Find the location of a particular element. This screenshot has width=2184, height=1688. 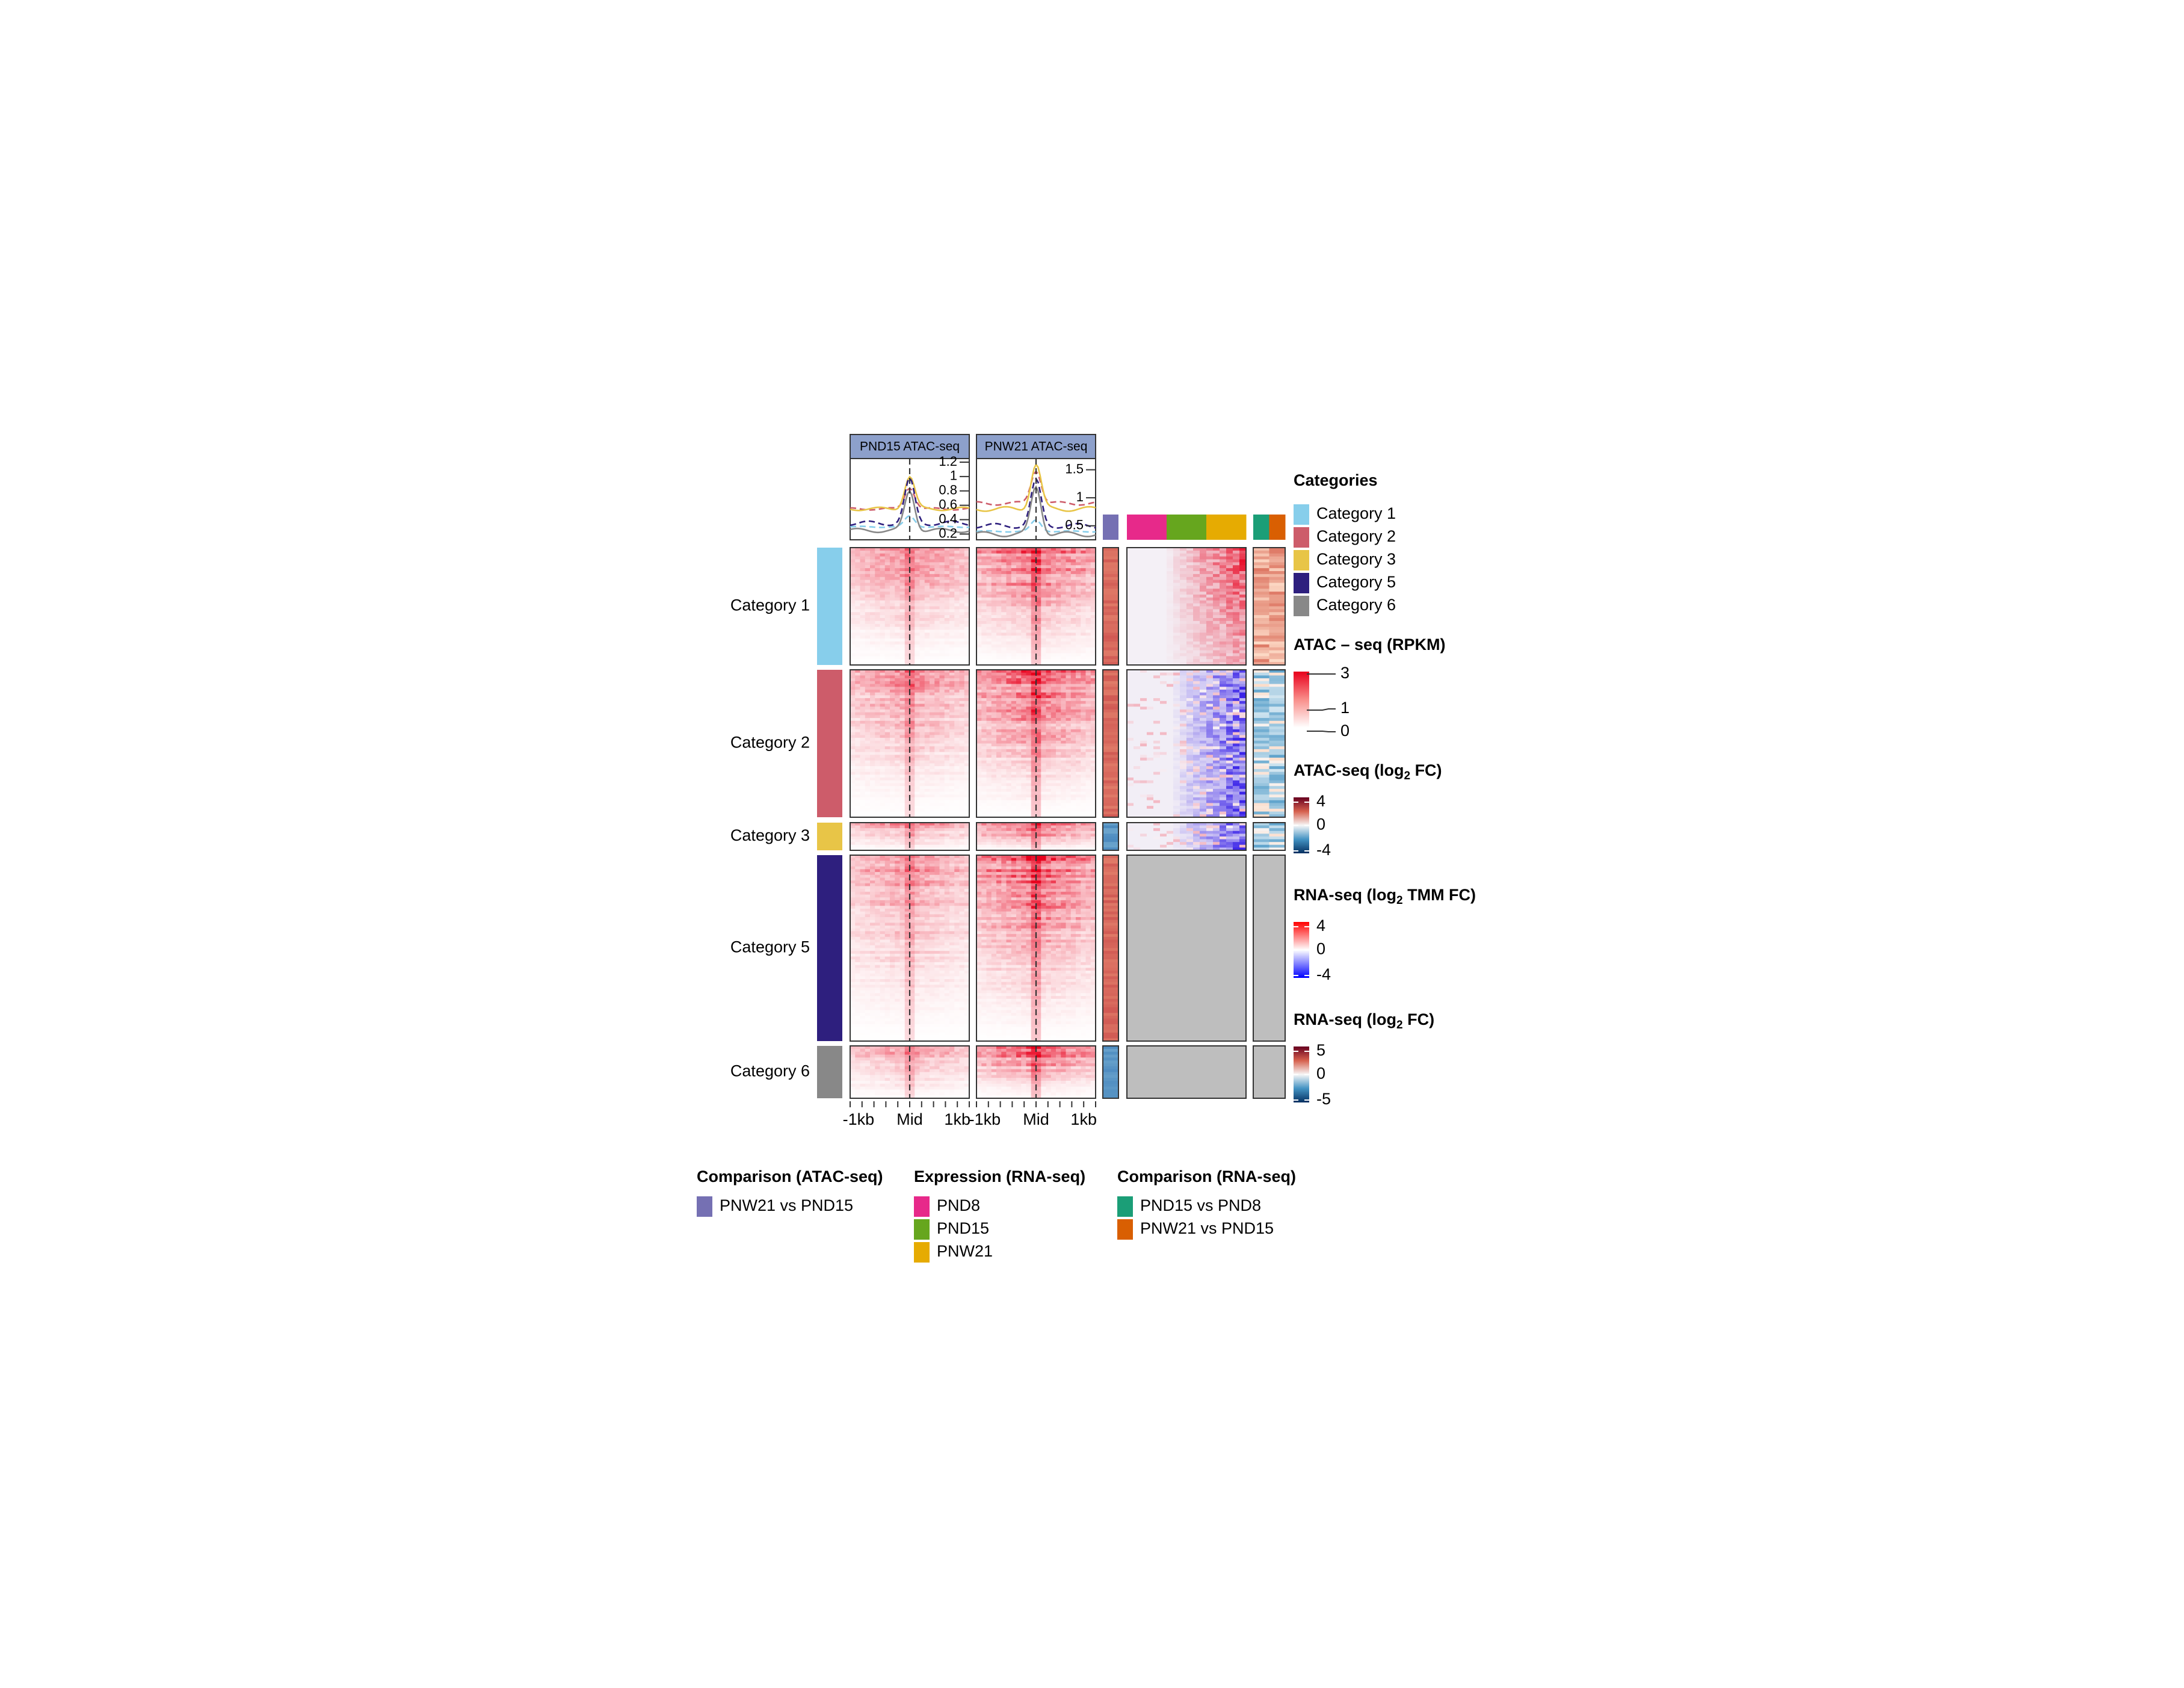

profile-title-bar is located at coordinates (910, 446).